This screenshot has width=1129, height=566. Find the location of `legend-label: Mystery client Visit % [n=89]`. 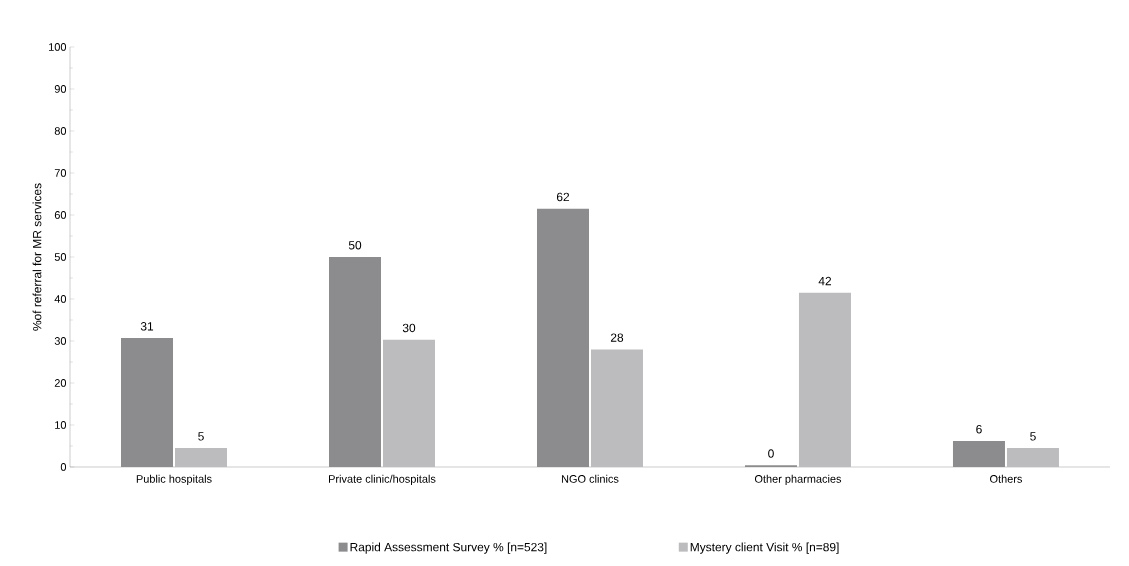

legend-label: Mystery client Visit % [n=89] is located at coordinates (764, 548).